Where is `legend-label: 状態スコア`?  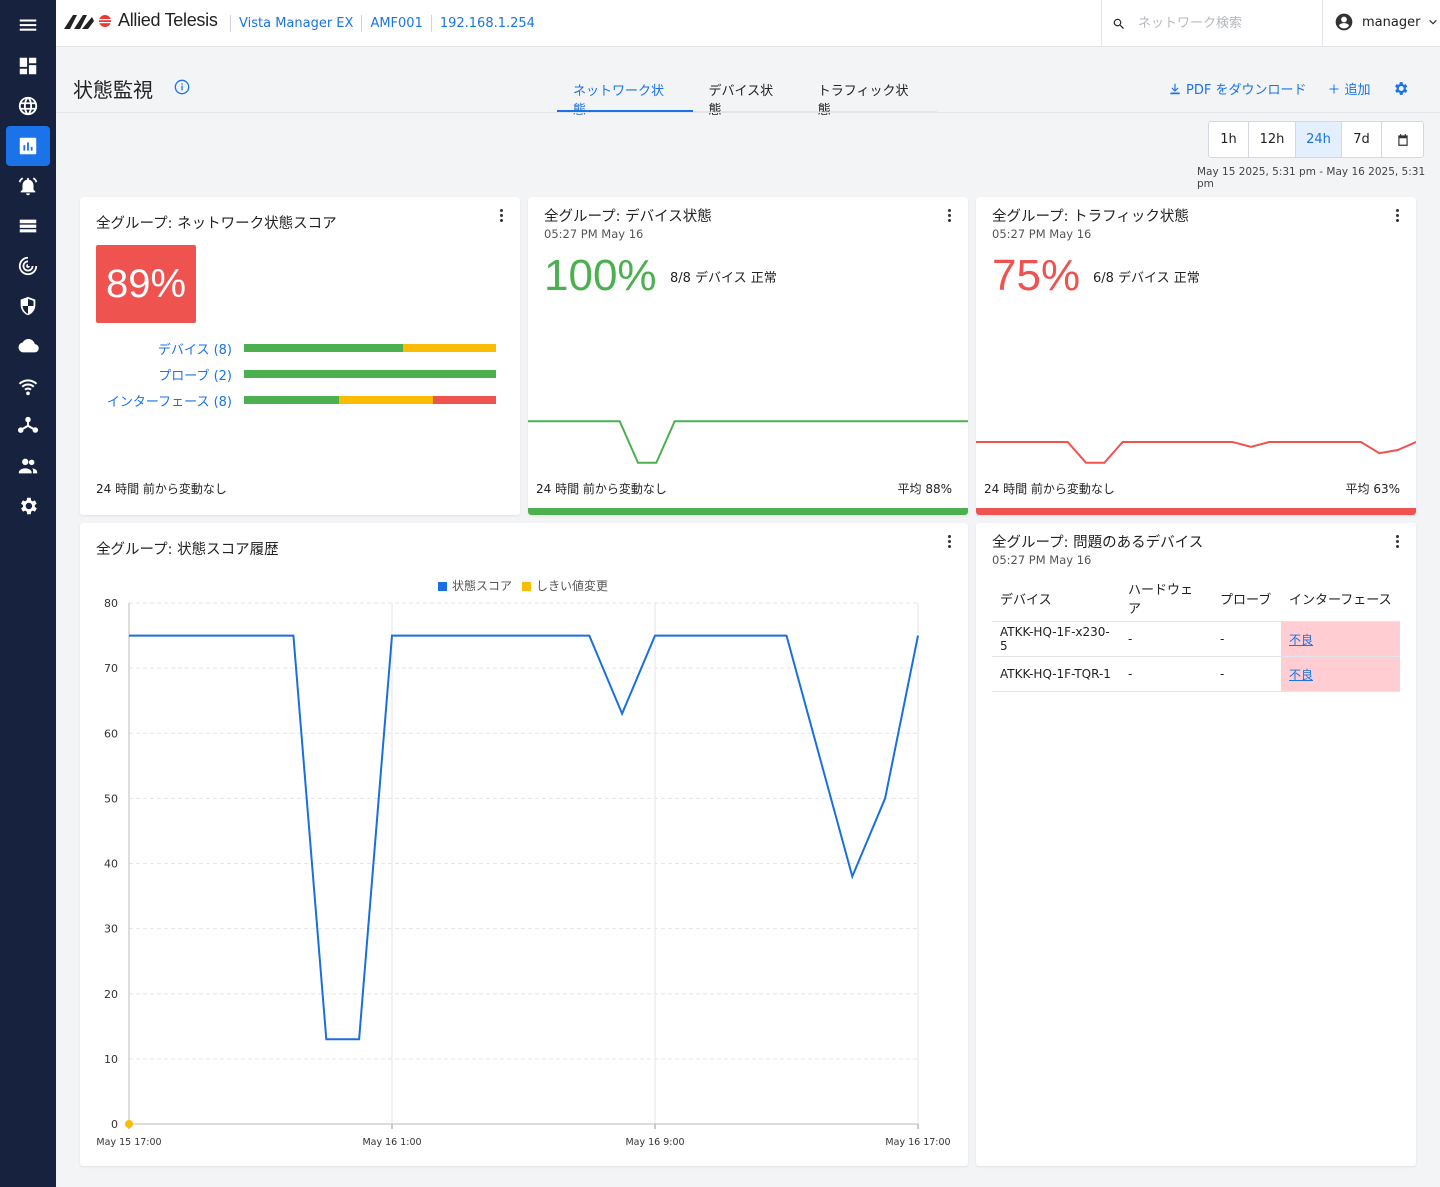 legend-label: 状態スコア is located at coordinates (482, 585).